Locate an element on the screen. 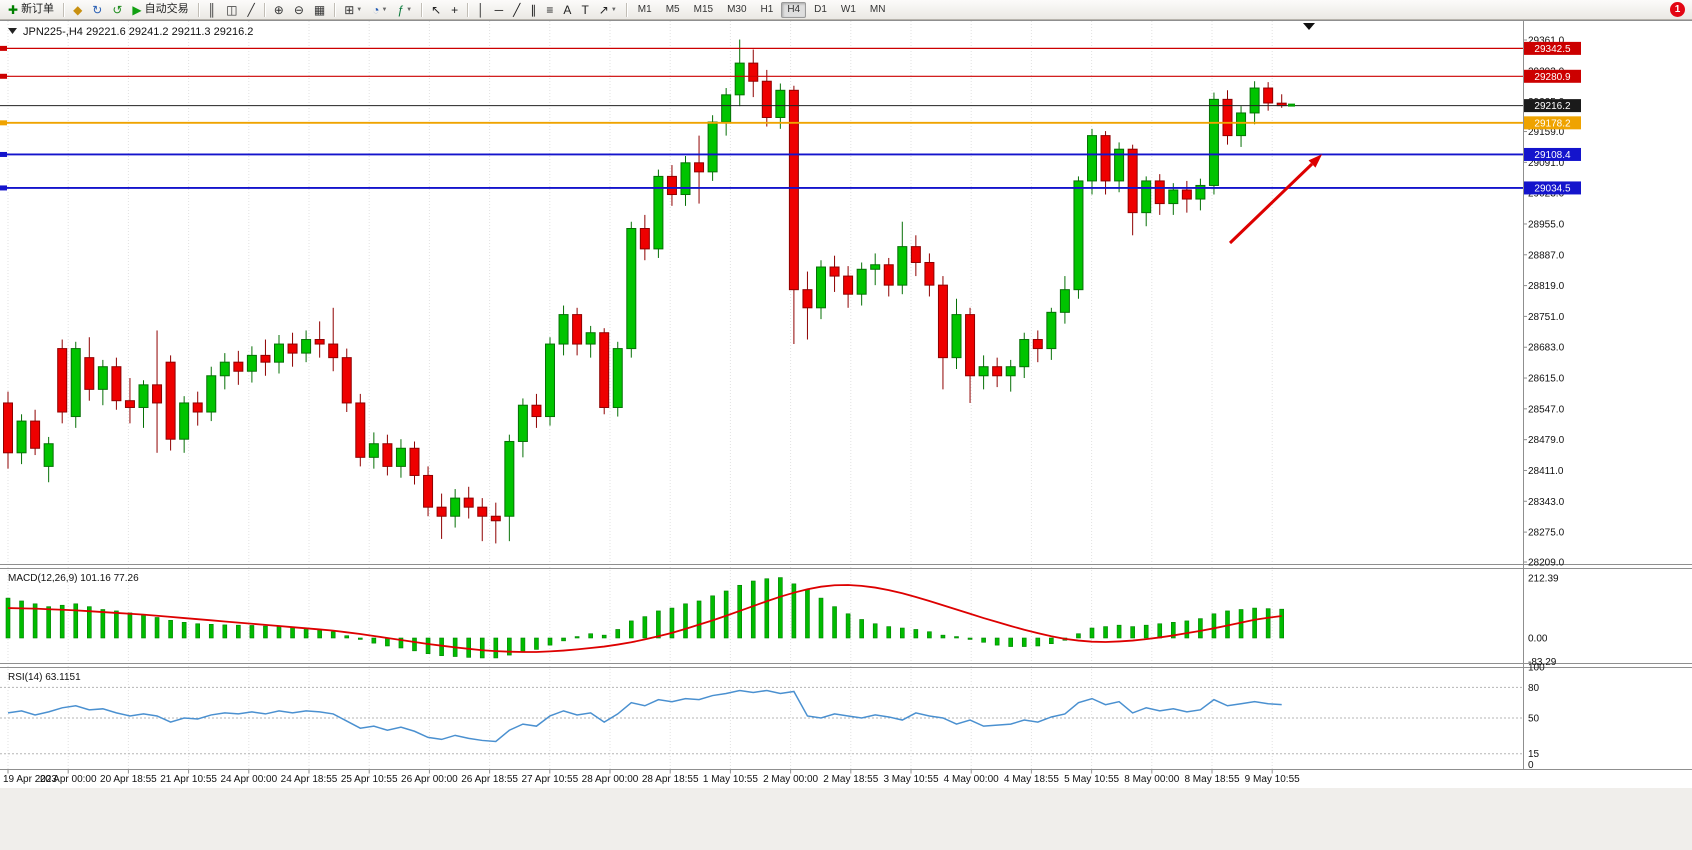  zoom-out-button: ⊖ is located at coordinates (299, 9).